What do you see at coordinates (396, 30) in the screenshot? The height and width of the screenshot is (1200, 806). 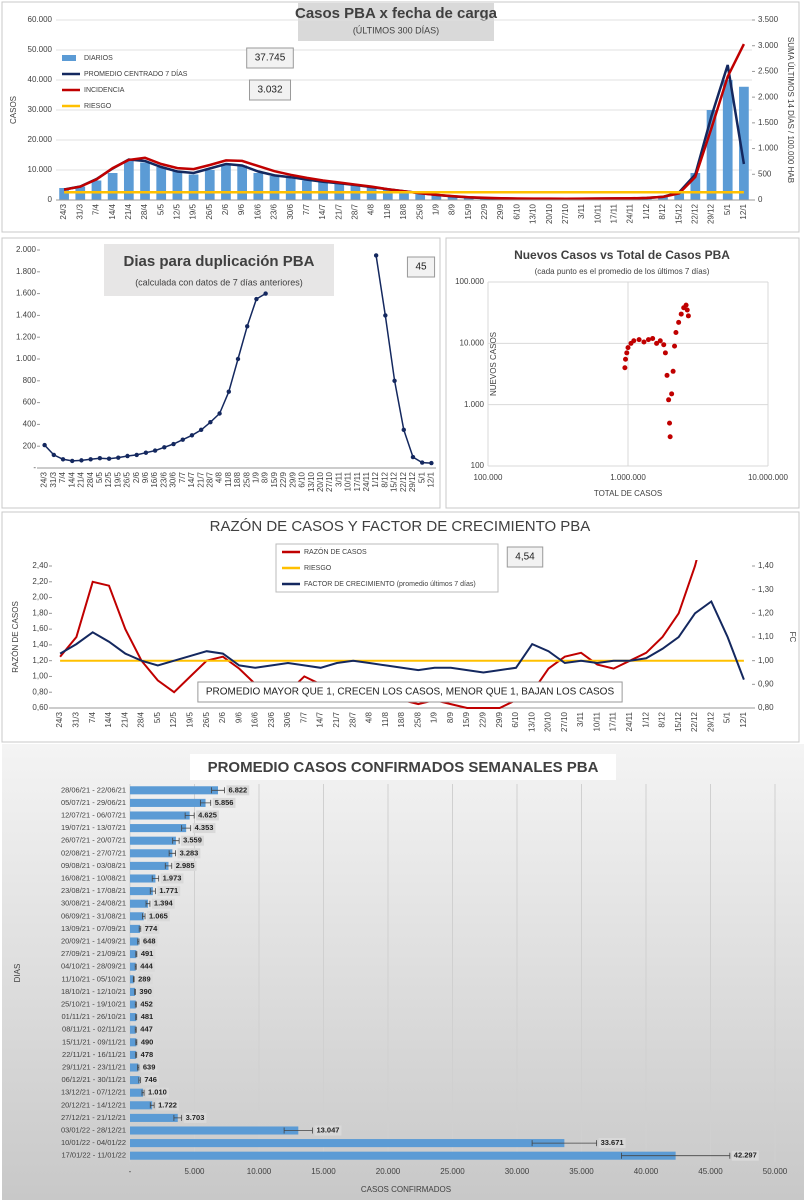 I see `chart-subtitle: (ÚLTIMOS 300 DÍAS)` at bounding box center [396, 30].